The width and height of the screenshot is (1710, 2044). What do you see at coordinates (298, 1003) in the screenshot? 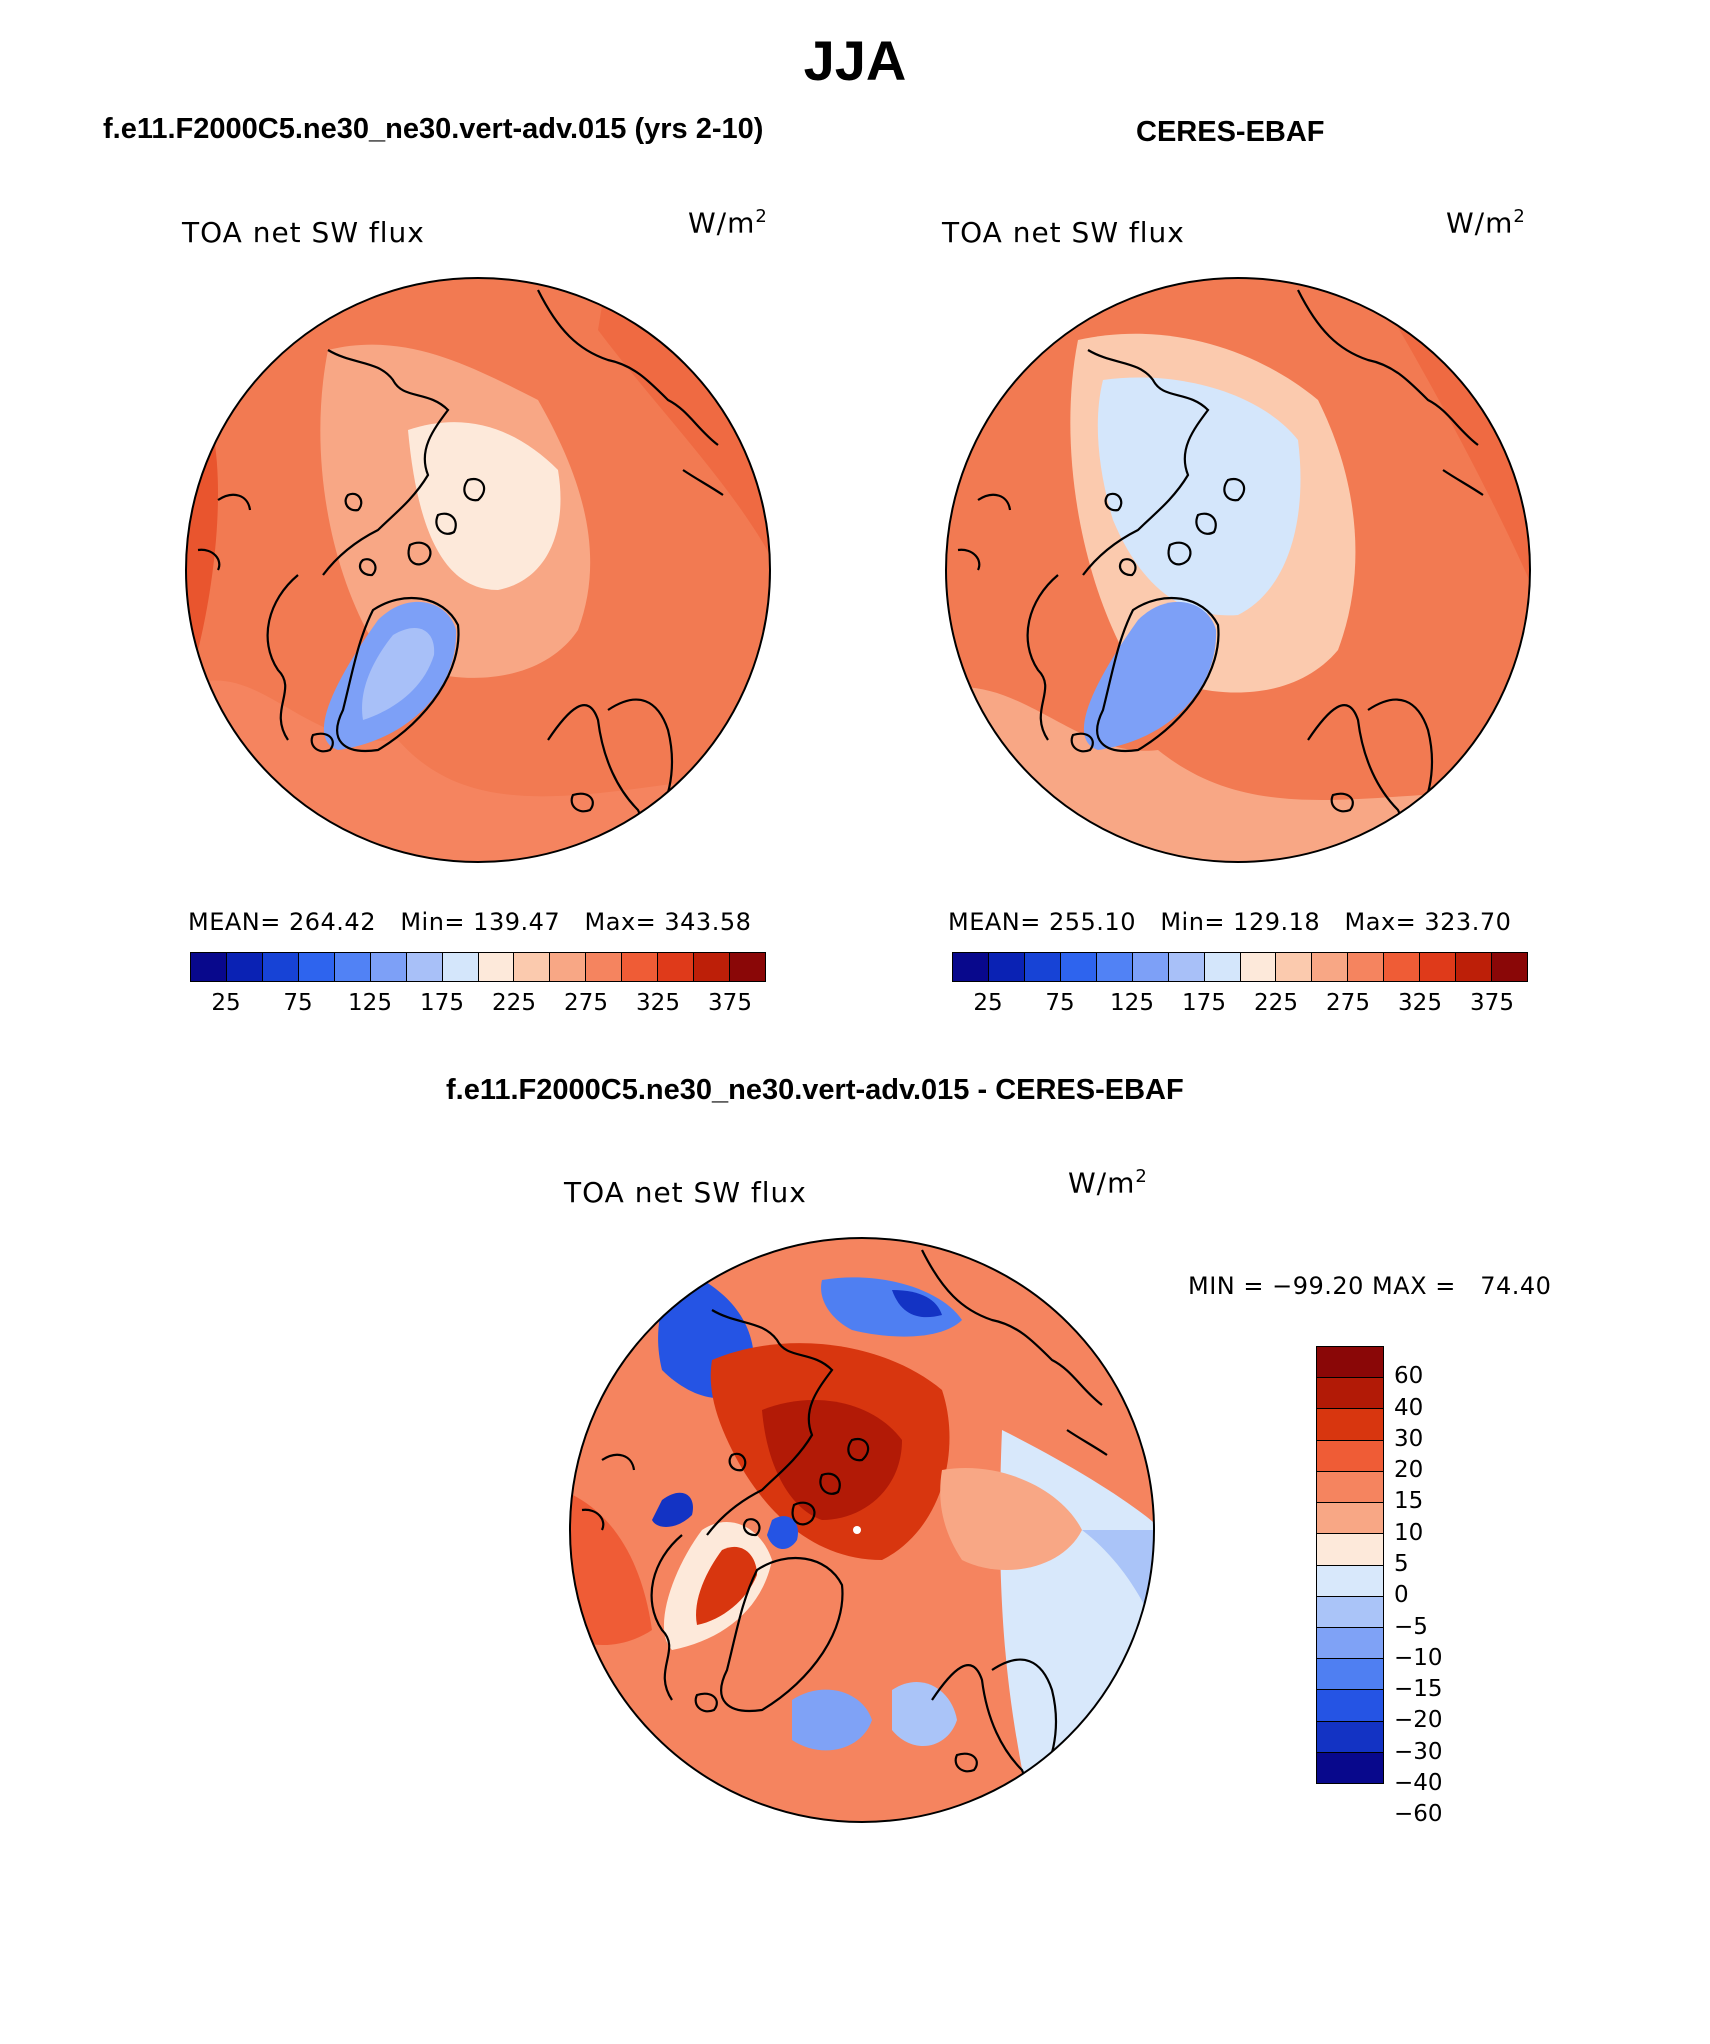
I see `model-colorbar-tick-label: 75` at bounding box center [298, 1003].